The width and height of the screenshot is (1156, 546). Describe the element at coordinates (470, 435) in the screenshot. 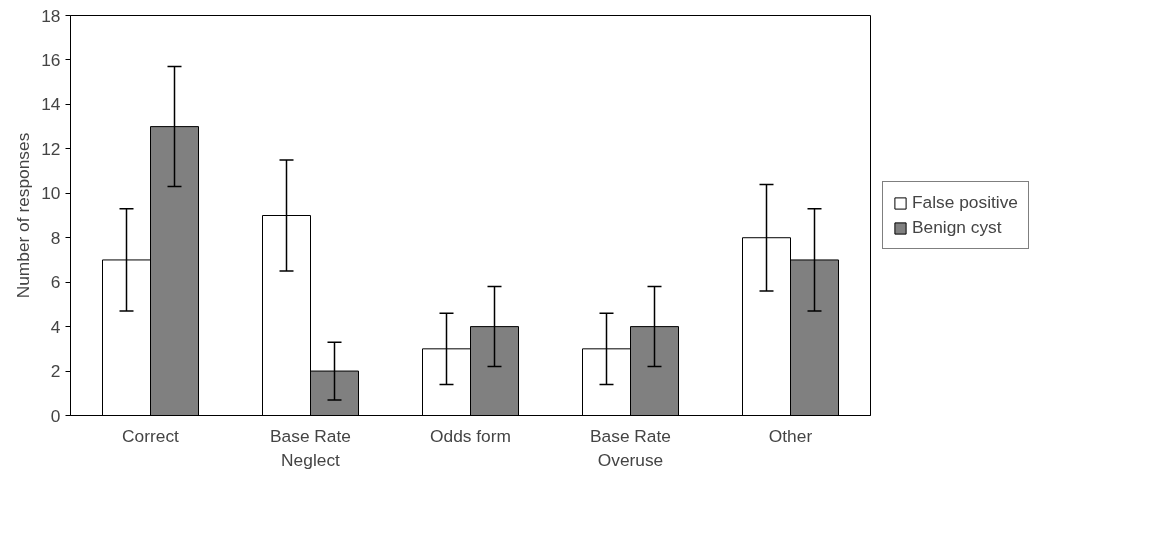

I see `x-tick-label: Odds form` at that location.